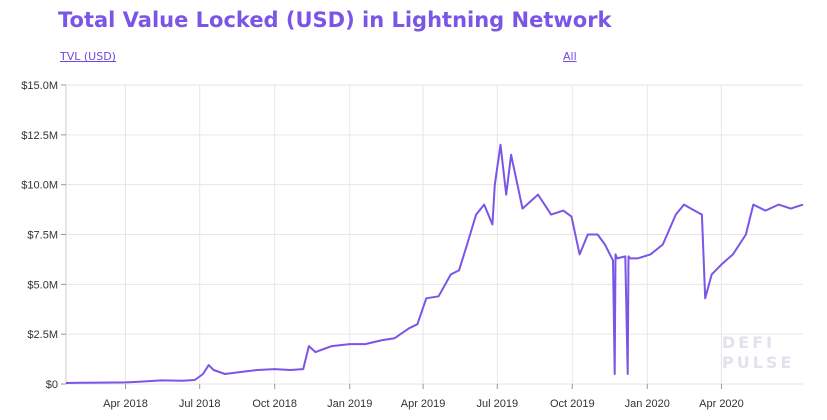 The image size is (827, 420). I want to click on y-tick-label: $15.0M, so click(39, 86).